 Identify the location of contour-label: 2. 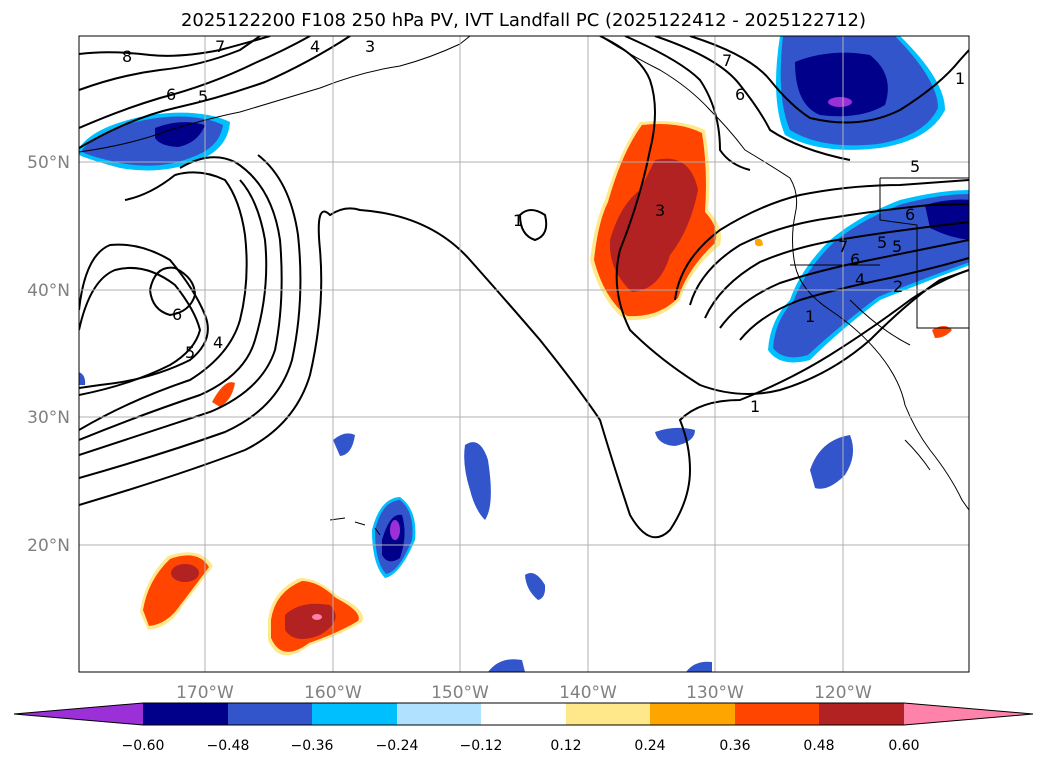
(898, 286).